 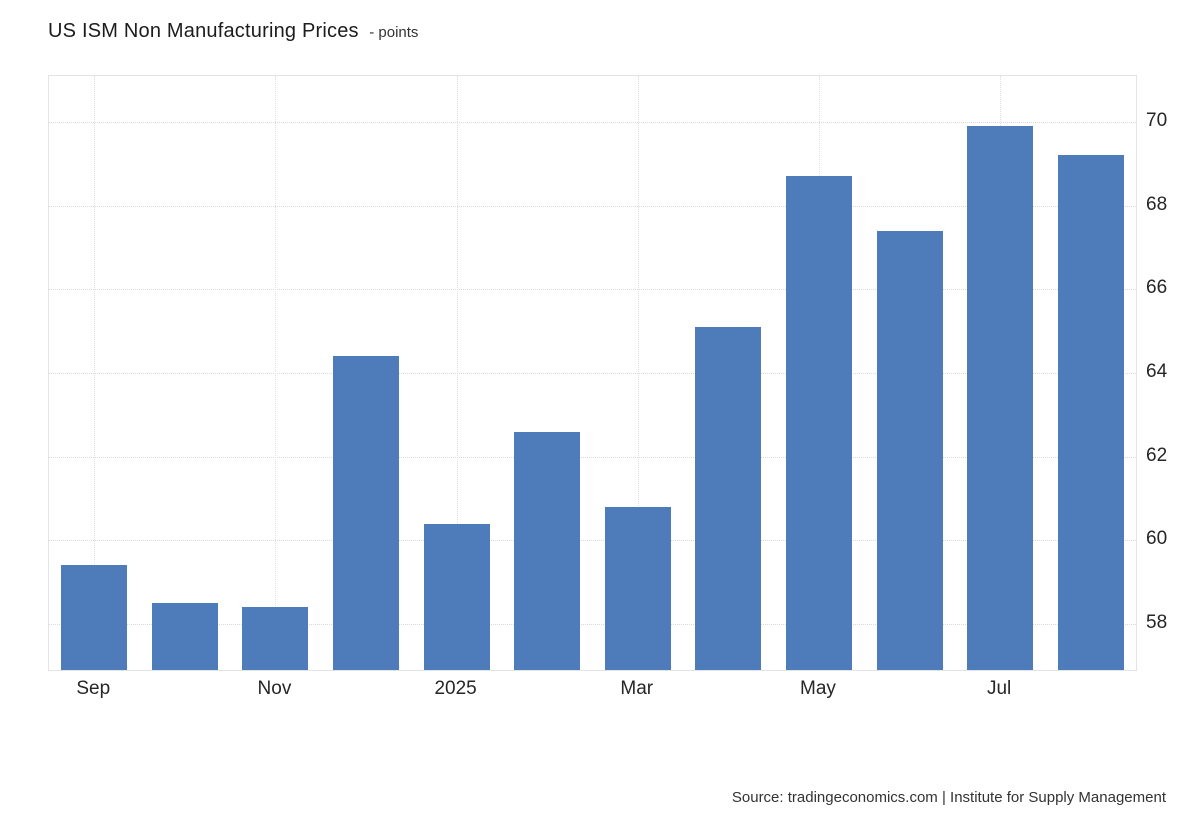 I want to click on y-tick-label: 62, so click(x=1157, y=455).